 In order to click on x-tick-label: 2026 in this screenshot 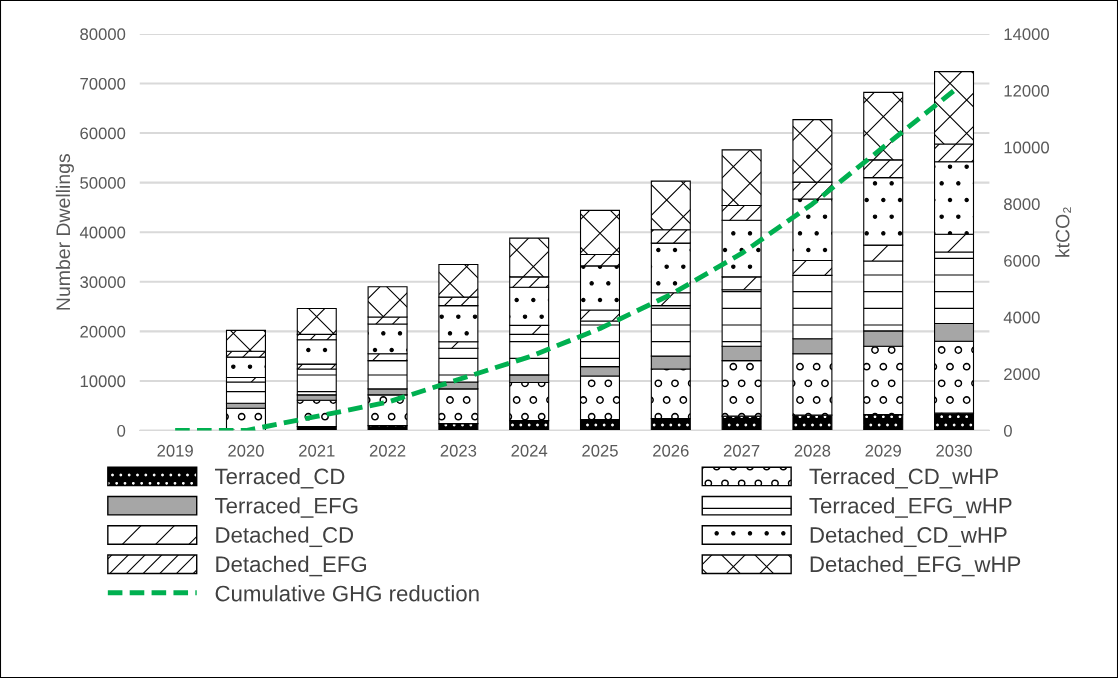, I will do `click(671, 450)`.